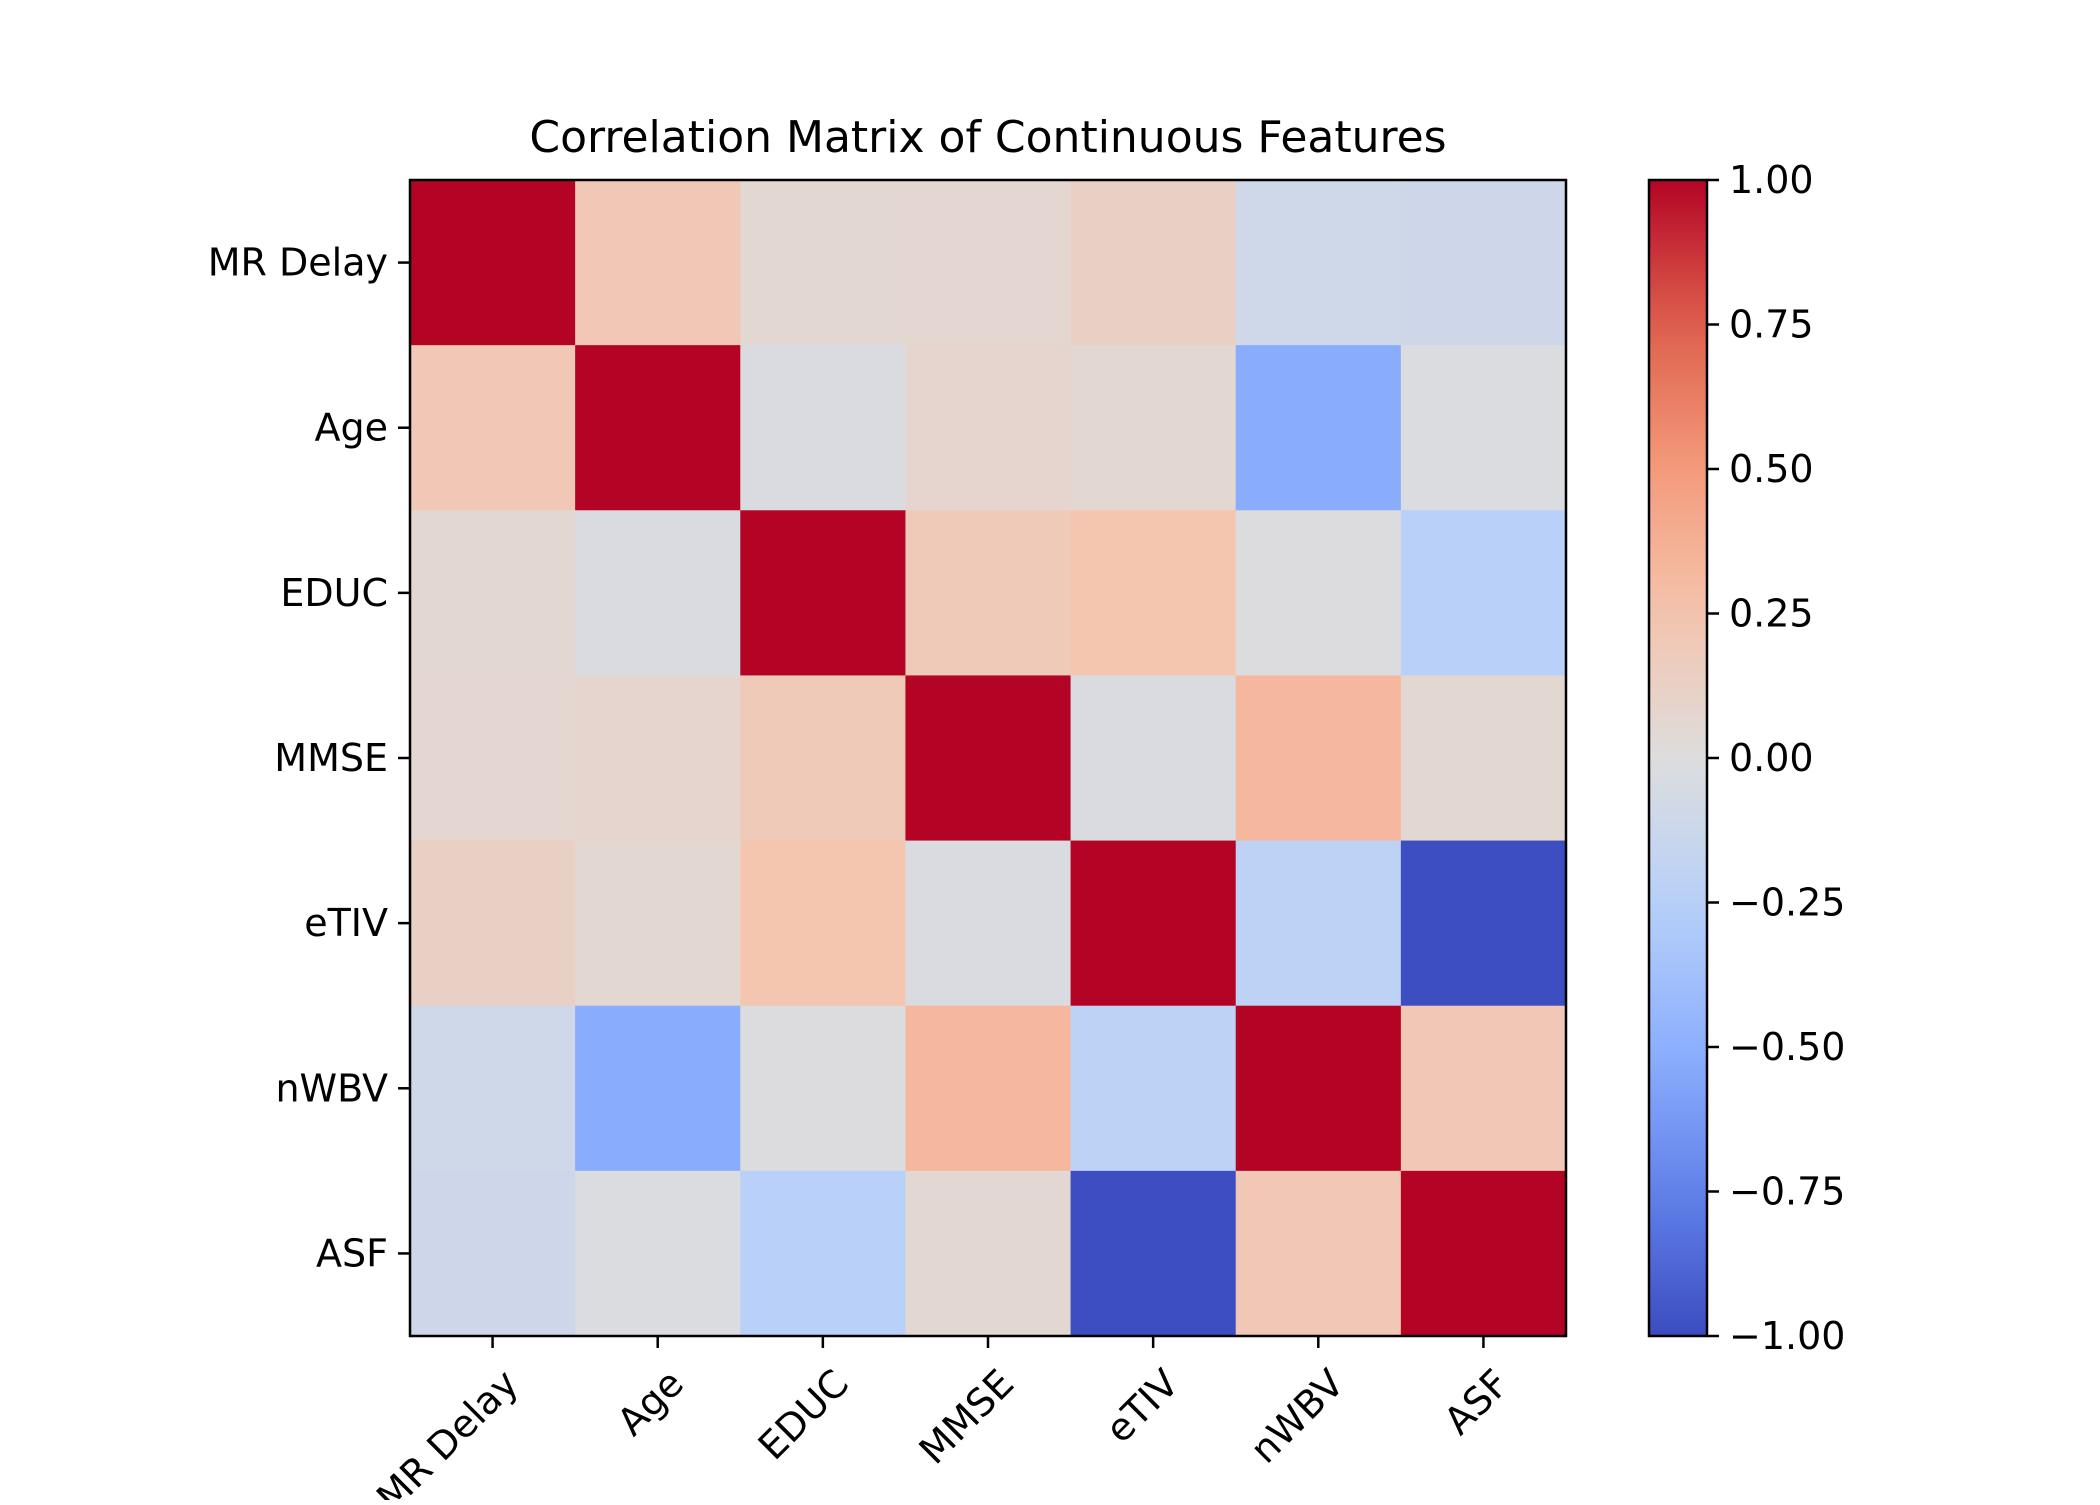  Describe the element at coordinates (1787, 1192) in the screenshot. I see `colorbar-tick-label: −0.75` at that location.